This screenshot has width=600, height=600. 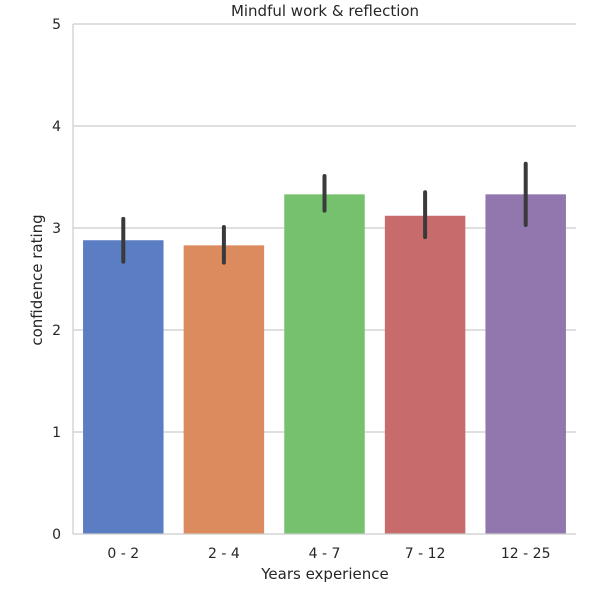 I want to click on y-tick-label: 5, so click(x=56, y=25).